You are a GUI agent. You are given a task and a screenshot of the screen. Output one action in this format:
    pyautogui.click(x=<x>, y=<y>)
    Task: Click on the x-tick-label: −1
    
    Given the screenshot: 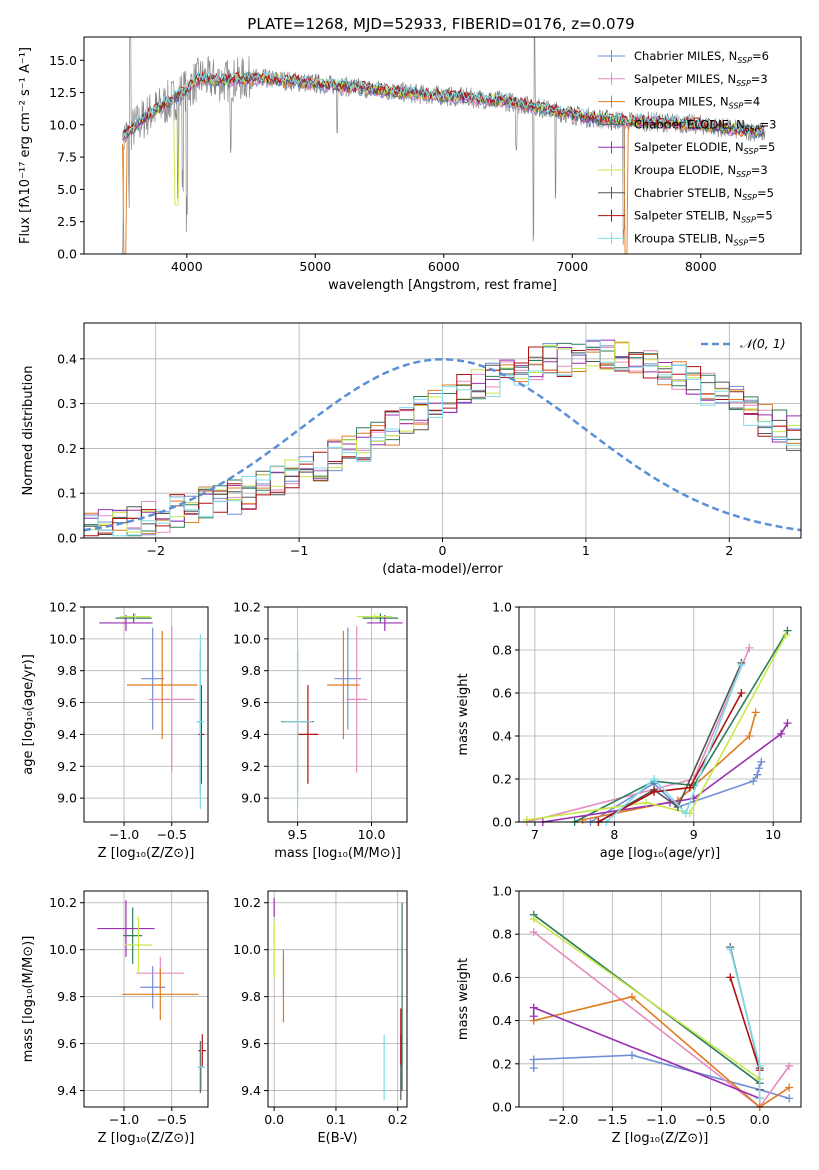 What is the action you would take?
    pyautogui.click(x=299, y=550)
    